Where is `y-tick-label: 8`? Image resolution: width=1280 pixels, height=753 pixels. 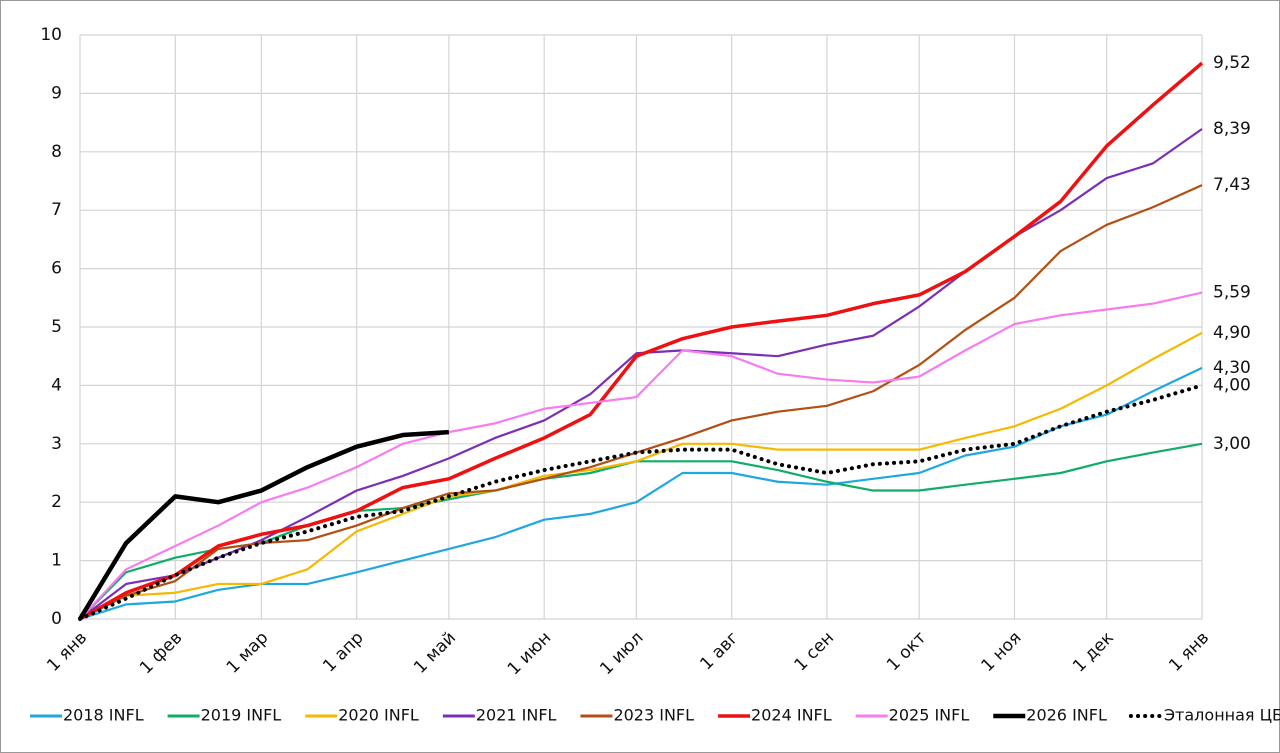
y-tick-label: 8 is located at coordinates (56, 152).